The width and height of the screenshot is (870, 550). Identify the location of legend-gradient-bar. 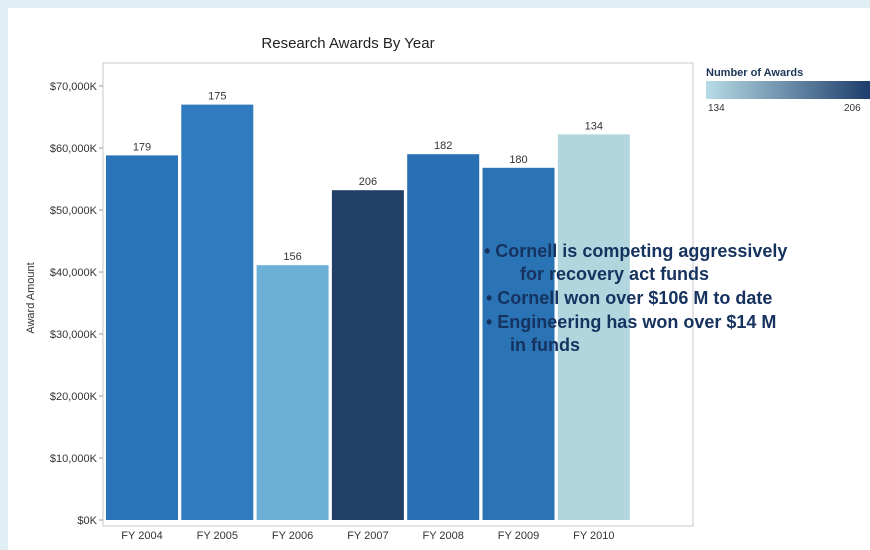
(788, 90).